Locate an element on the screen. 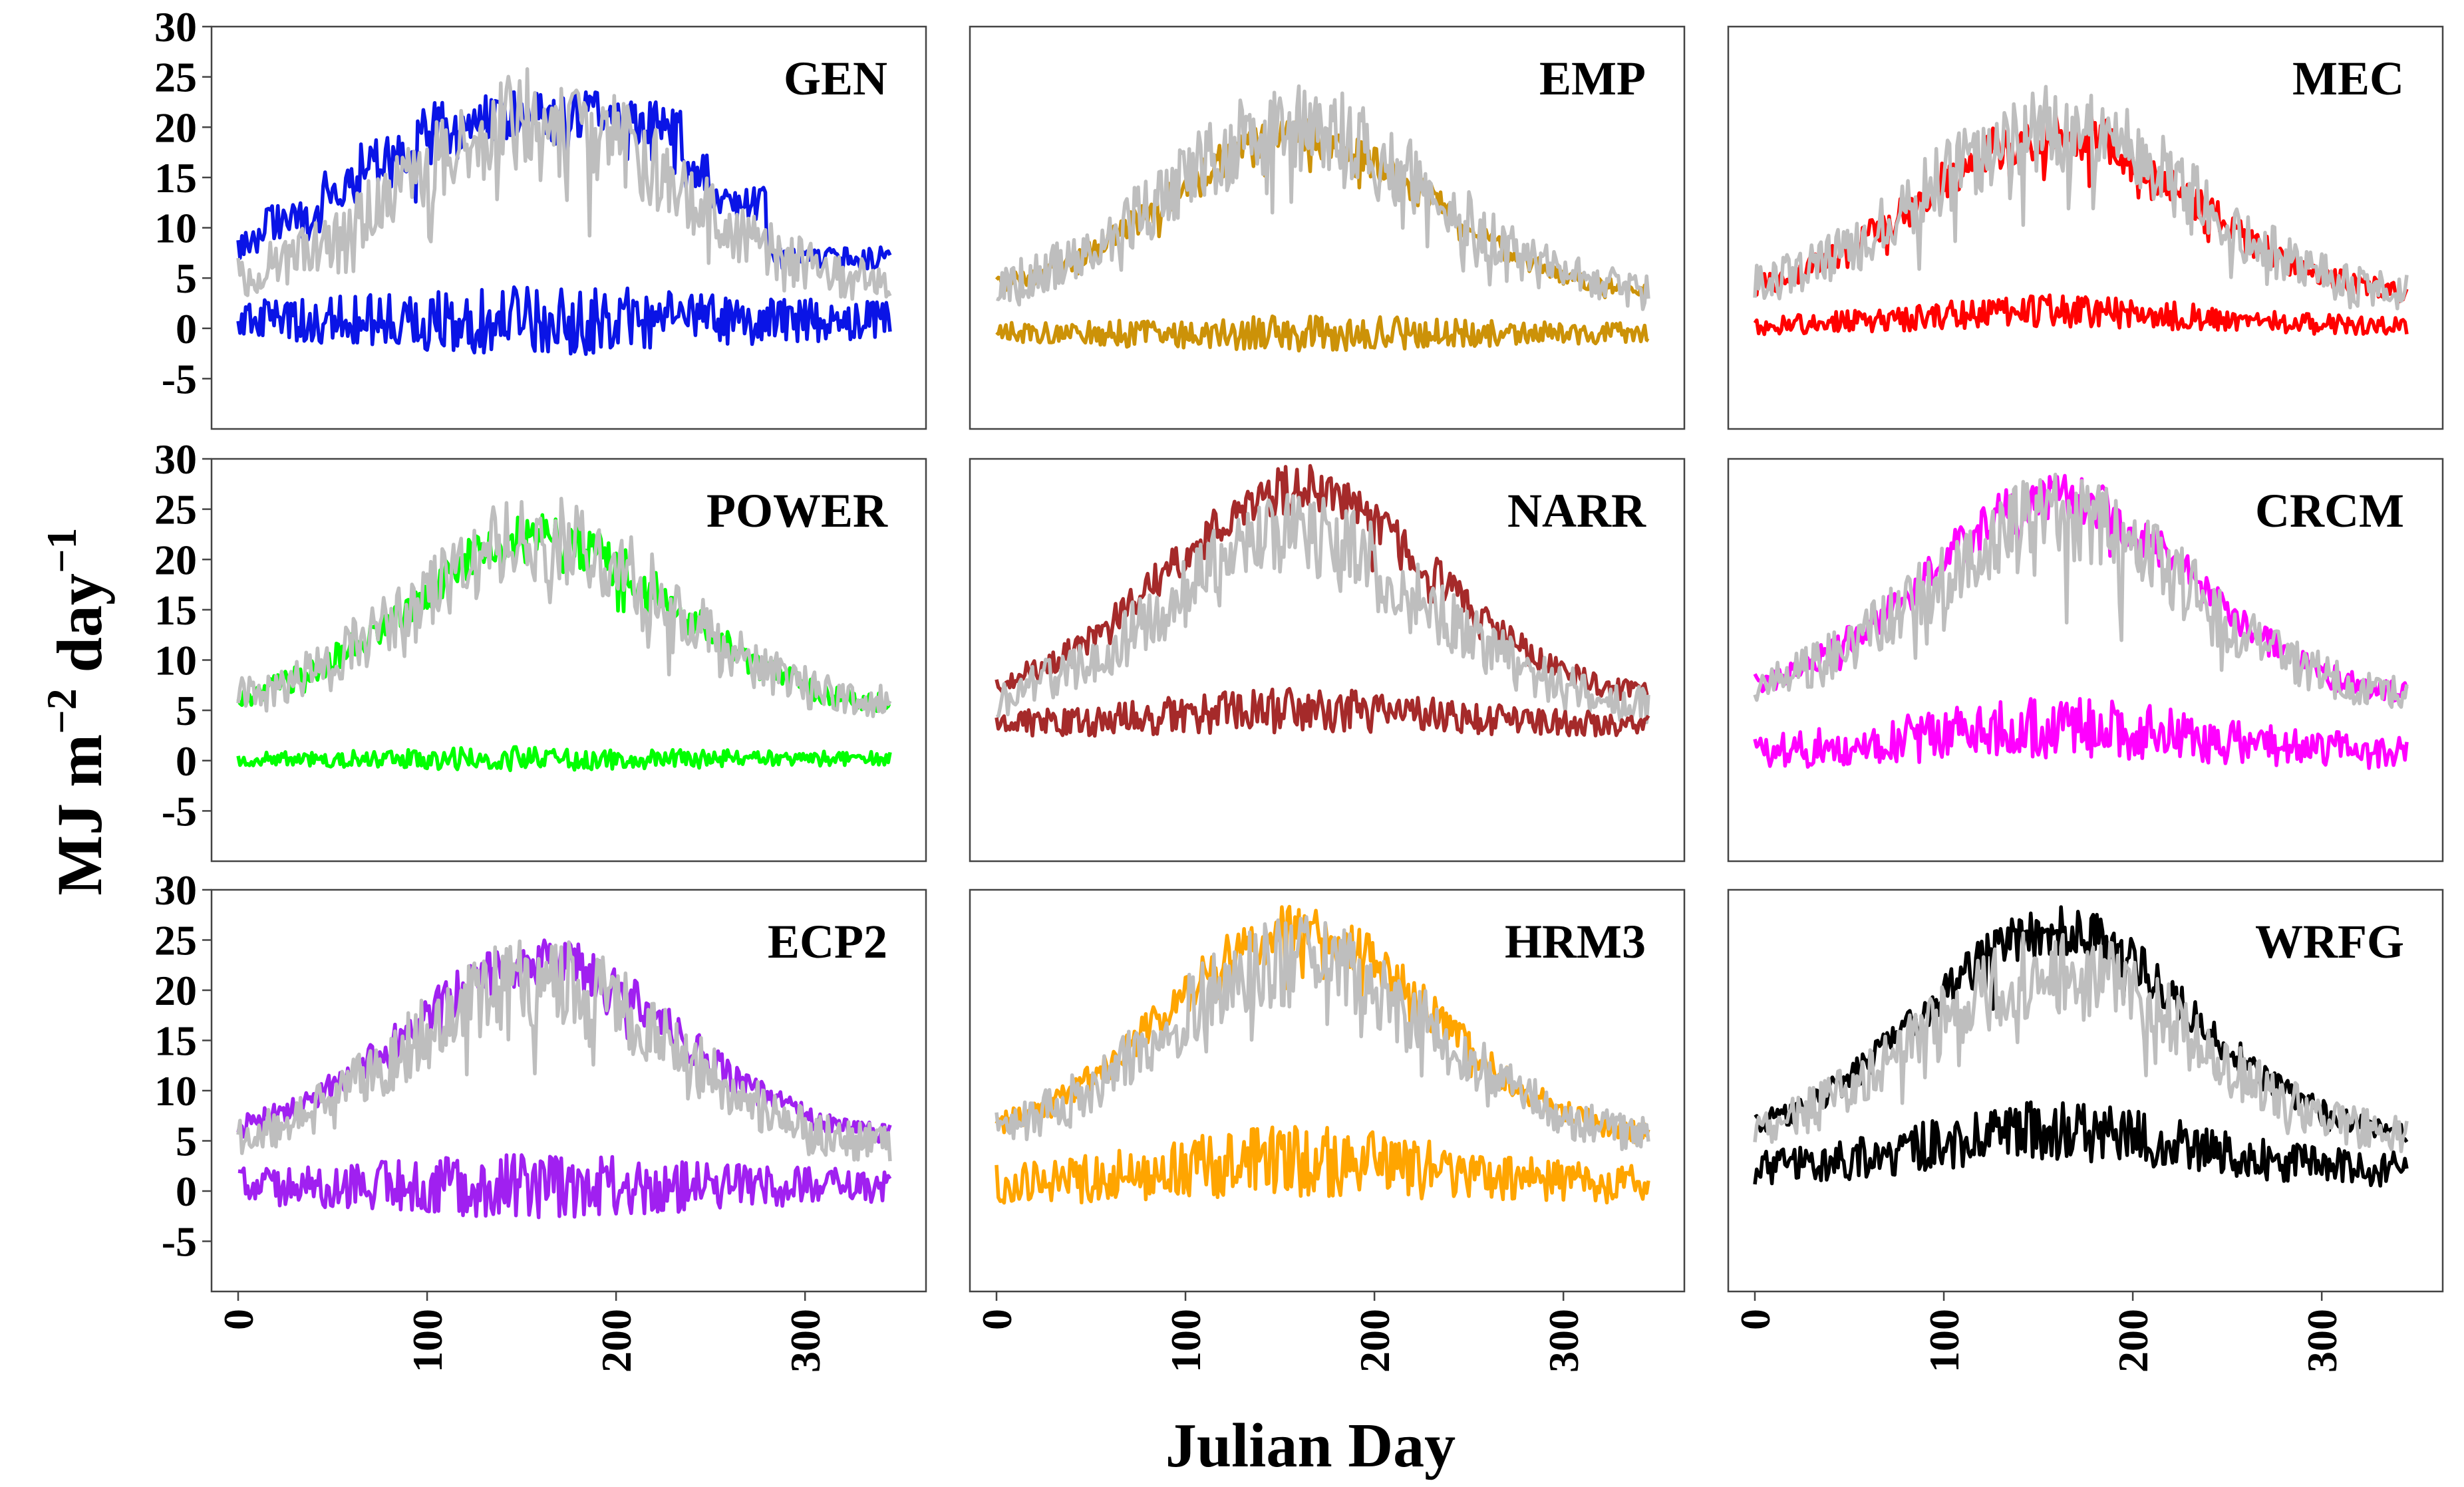  panel-crcm: CRCM is located at coordinates (2085, 661).